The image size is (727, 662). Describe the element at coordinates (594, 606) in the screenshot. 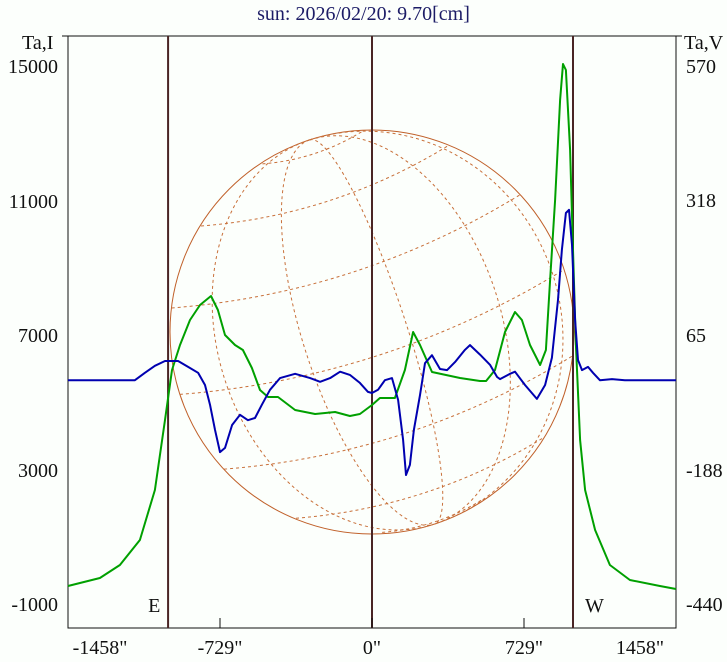

I see `limb-marker-label: W` at that location.